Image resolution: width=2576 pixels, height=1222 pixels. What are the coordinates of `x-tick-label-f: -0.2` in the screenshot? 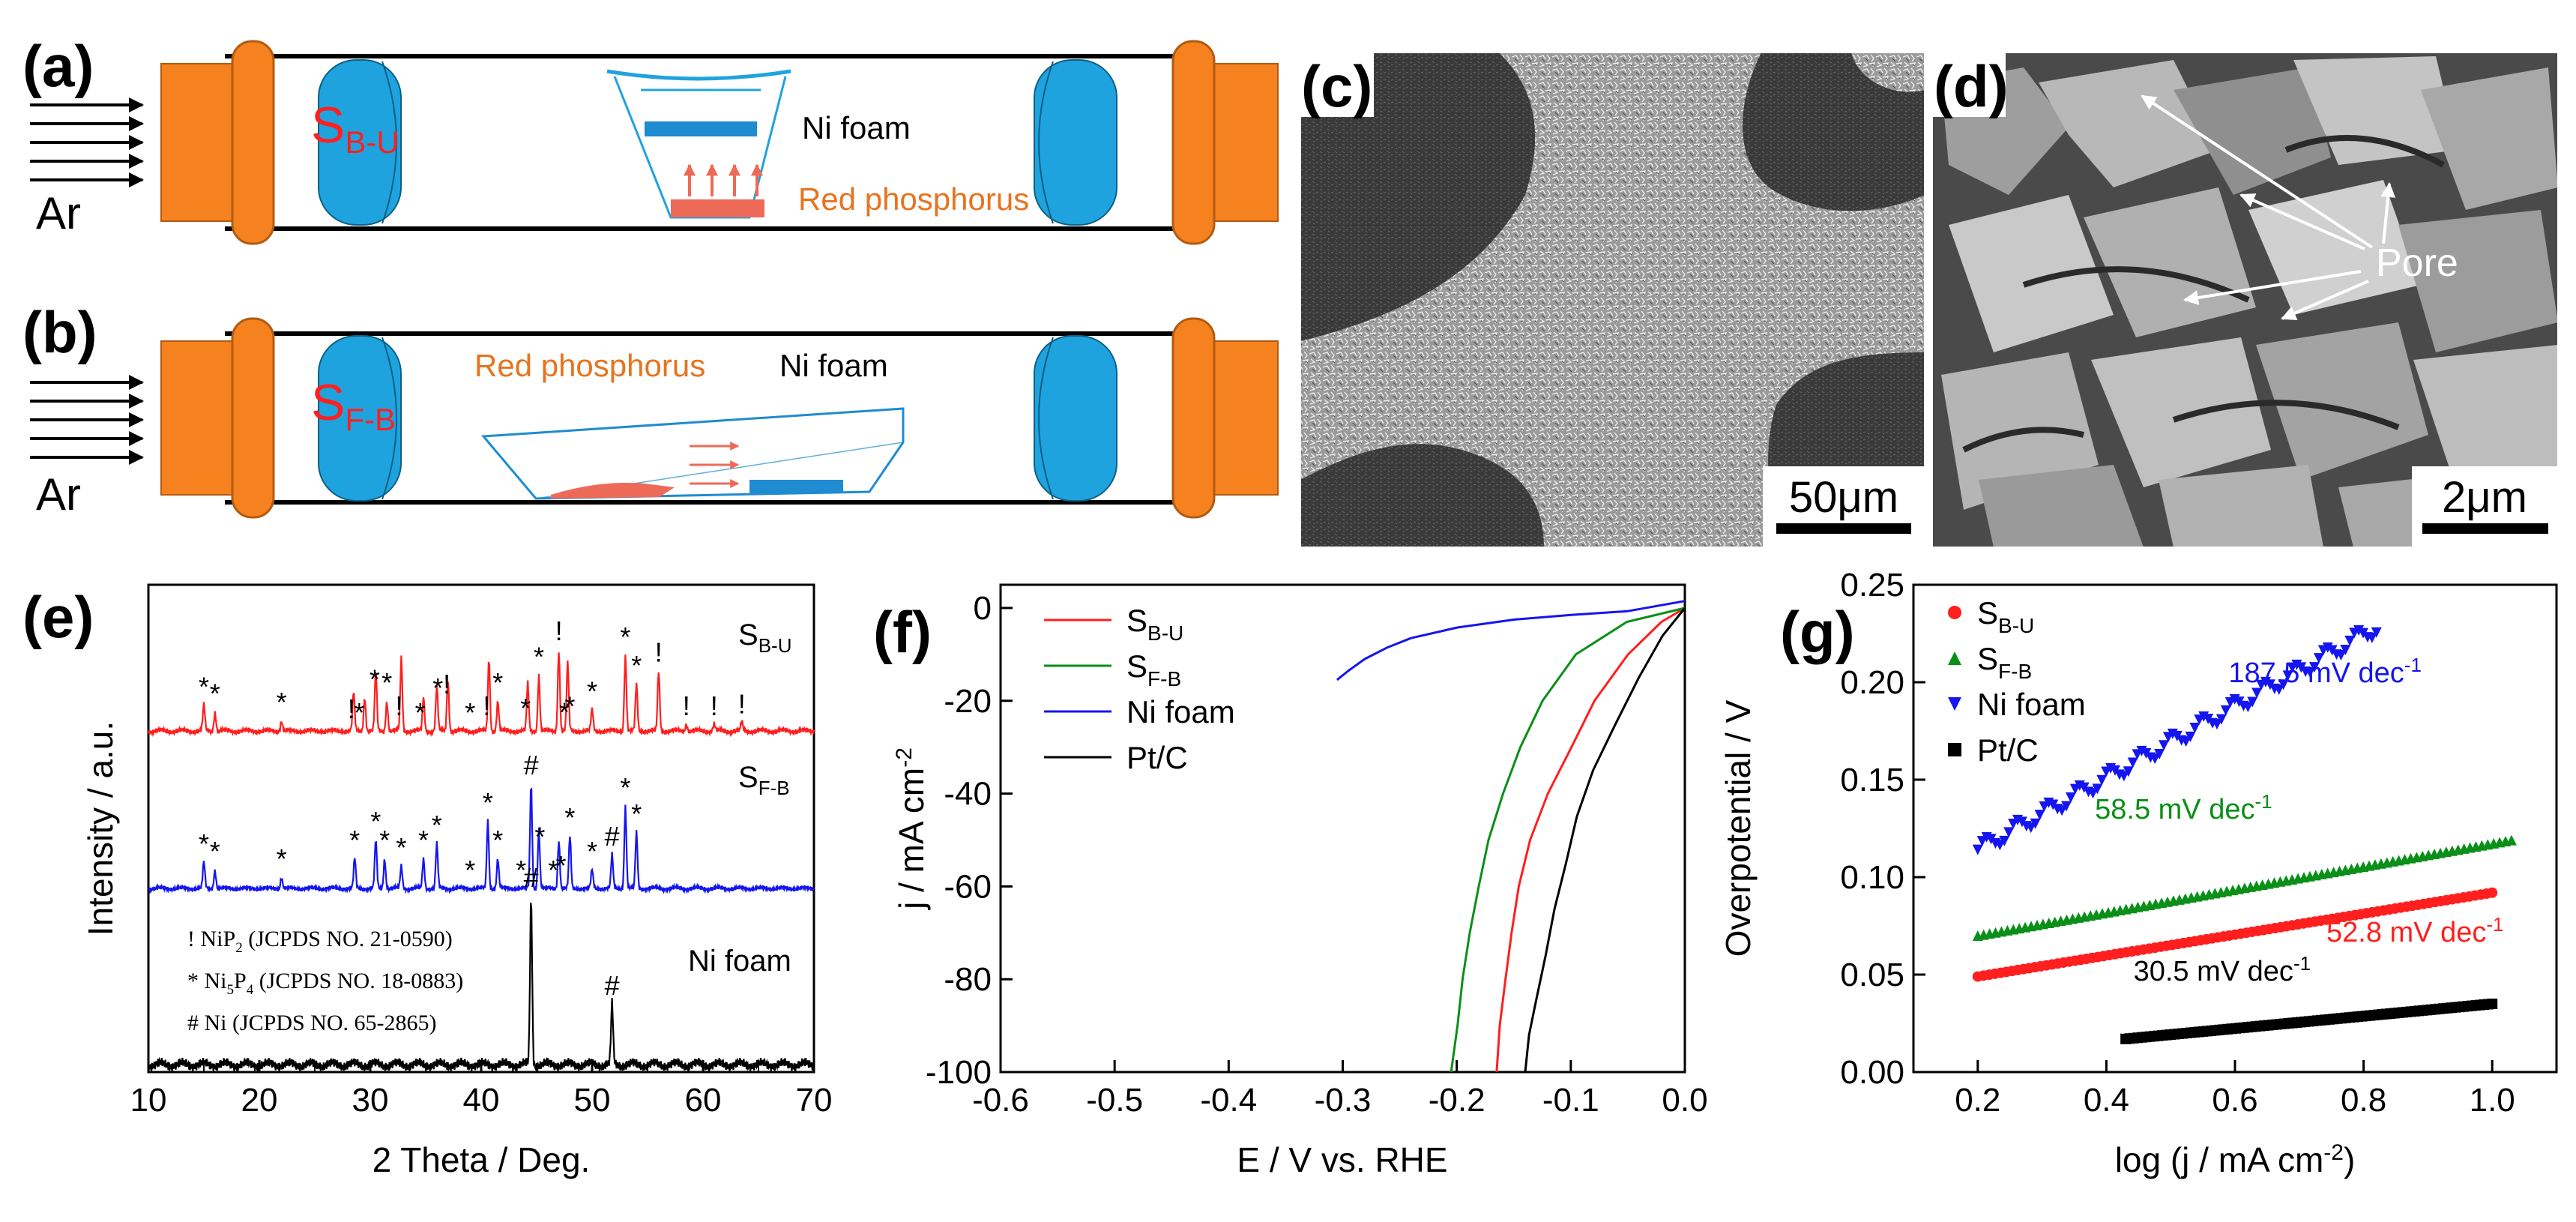 It's located at (1457, 1100).